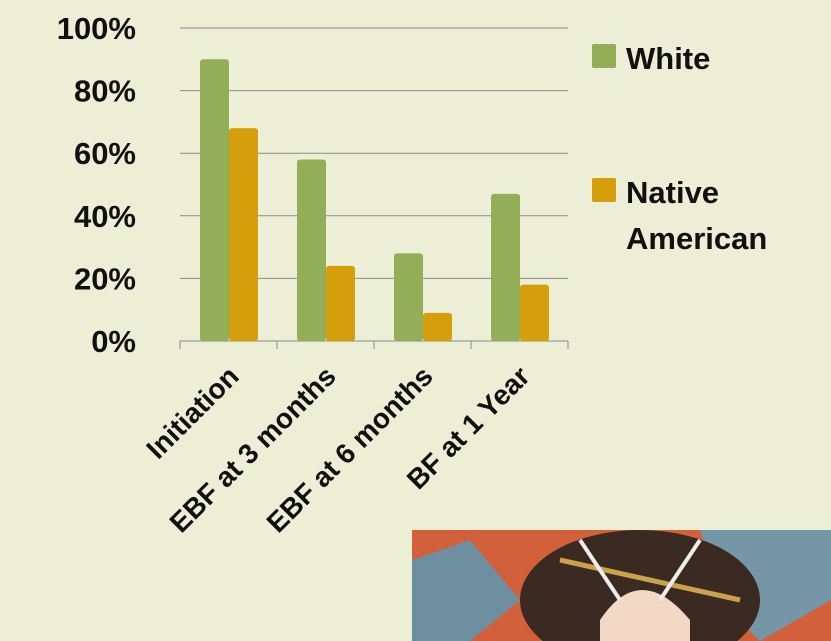  Describe the element at coordinates (105, 278) in the screenshot. I see `y-tick-label: 20%` at that location.